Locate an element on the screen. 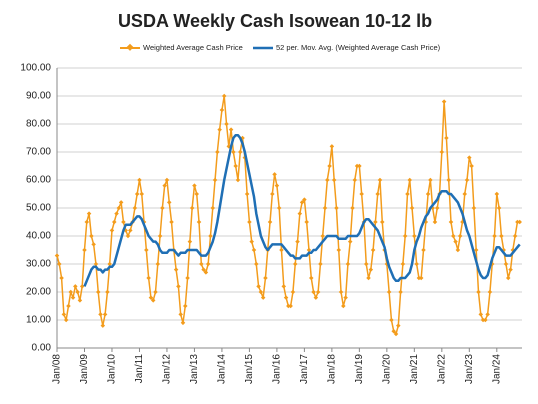 The width and height of the screenshot is (538, 404). y-tick-label: 30.00 is located at coordinates (38, 264).